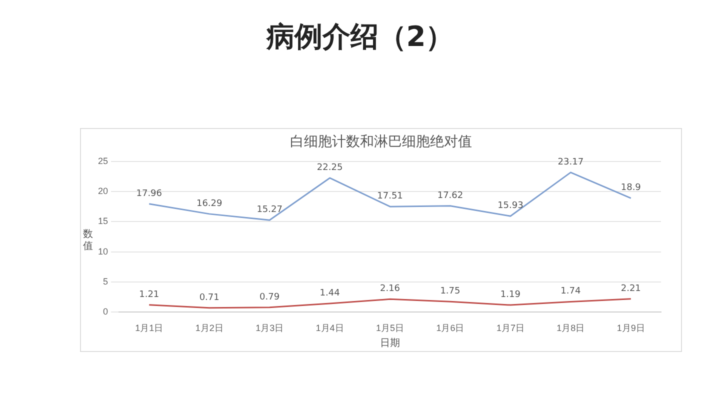  What do you see at coordinates (269, 210) in the screenshot?
I see `data-label: 15.27` at bounding box center [269, 210].